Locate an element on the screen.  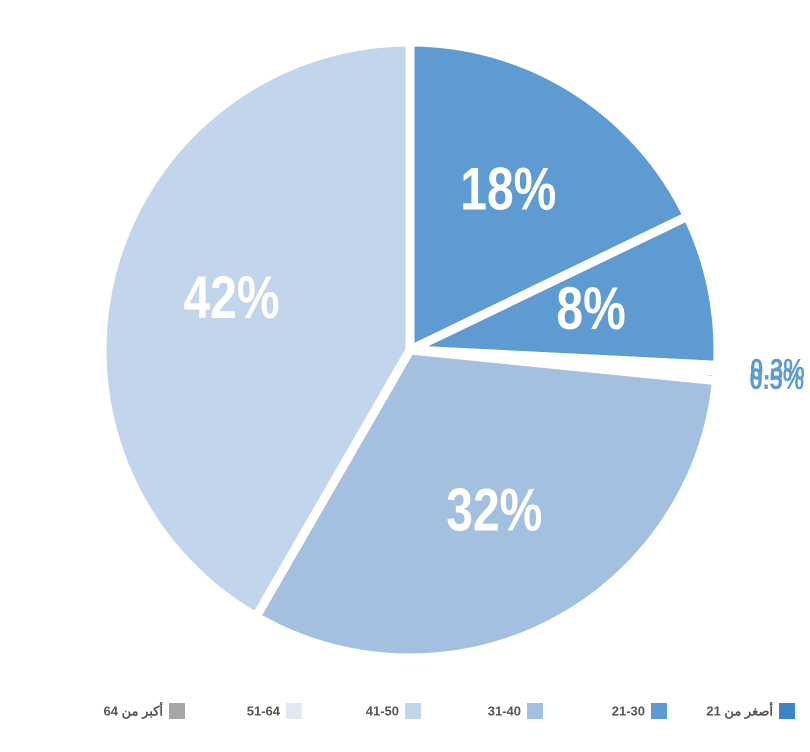
slice-label: 32% is located at coordinates (494, 509).